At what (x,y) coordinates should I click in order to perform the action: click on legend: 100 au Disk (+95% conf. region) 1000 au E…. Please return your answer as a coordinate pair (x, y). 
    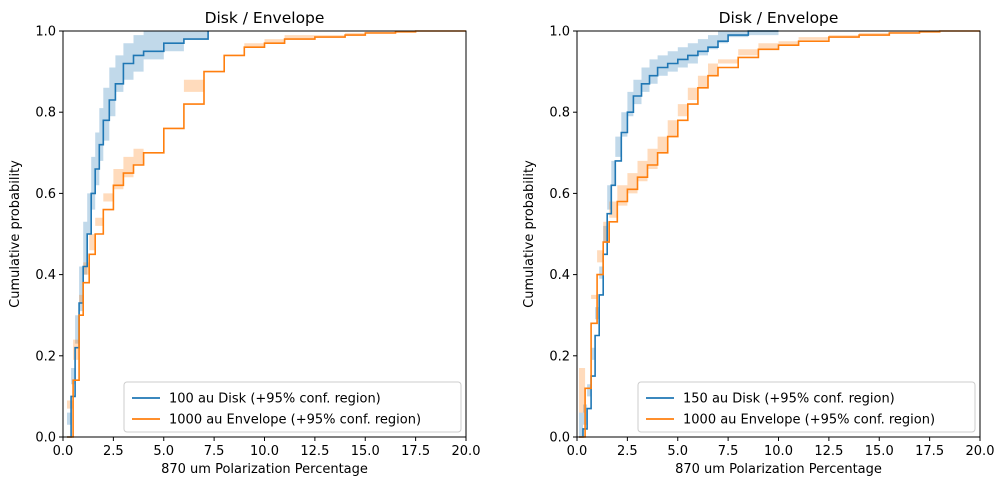
    Looking at the image, I should click on (292, 407).